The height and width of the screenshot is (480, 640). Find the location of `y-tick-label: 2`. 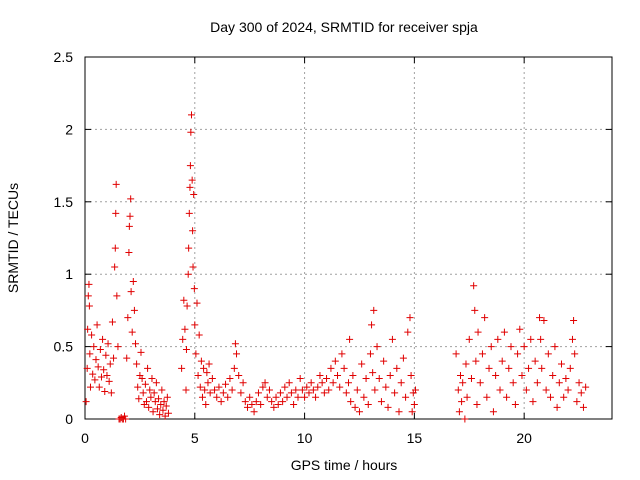

y-tick-label: 2 is located at coordinates (69, 129).